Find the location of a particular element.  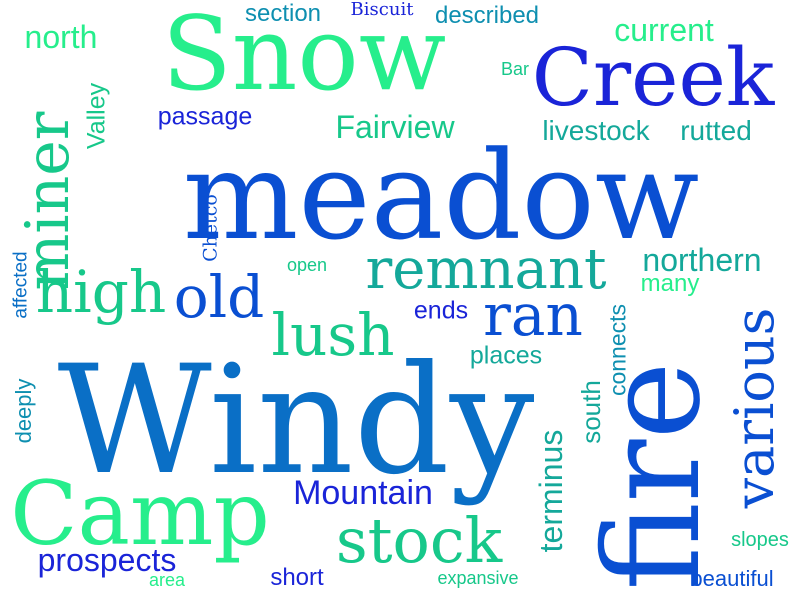

word-bar: Bar is located at coordinates (515, 69).